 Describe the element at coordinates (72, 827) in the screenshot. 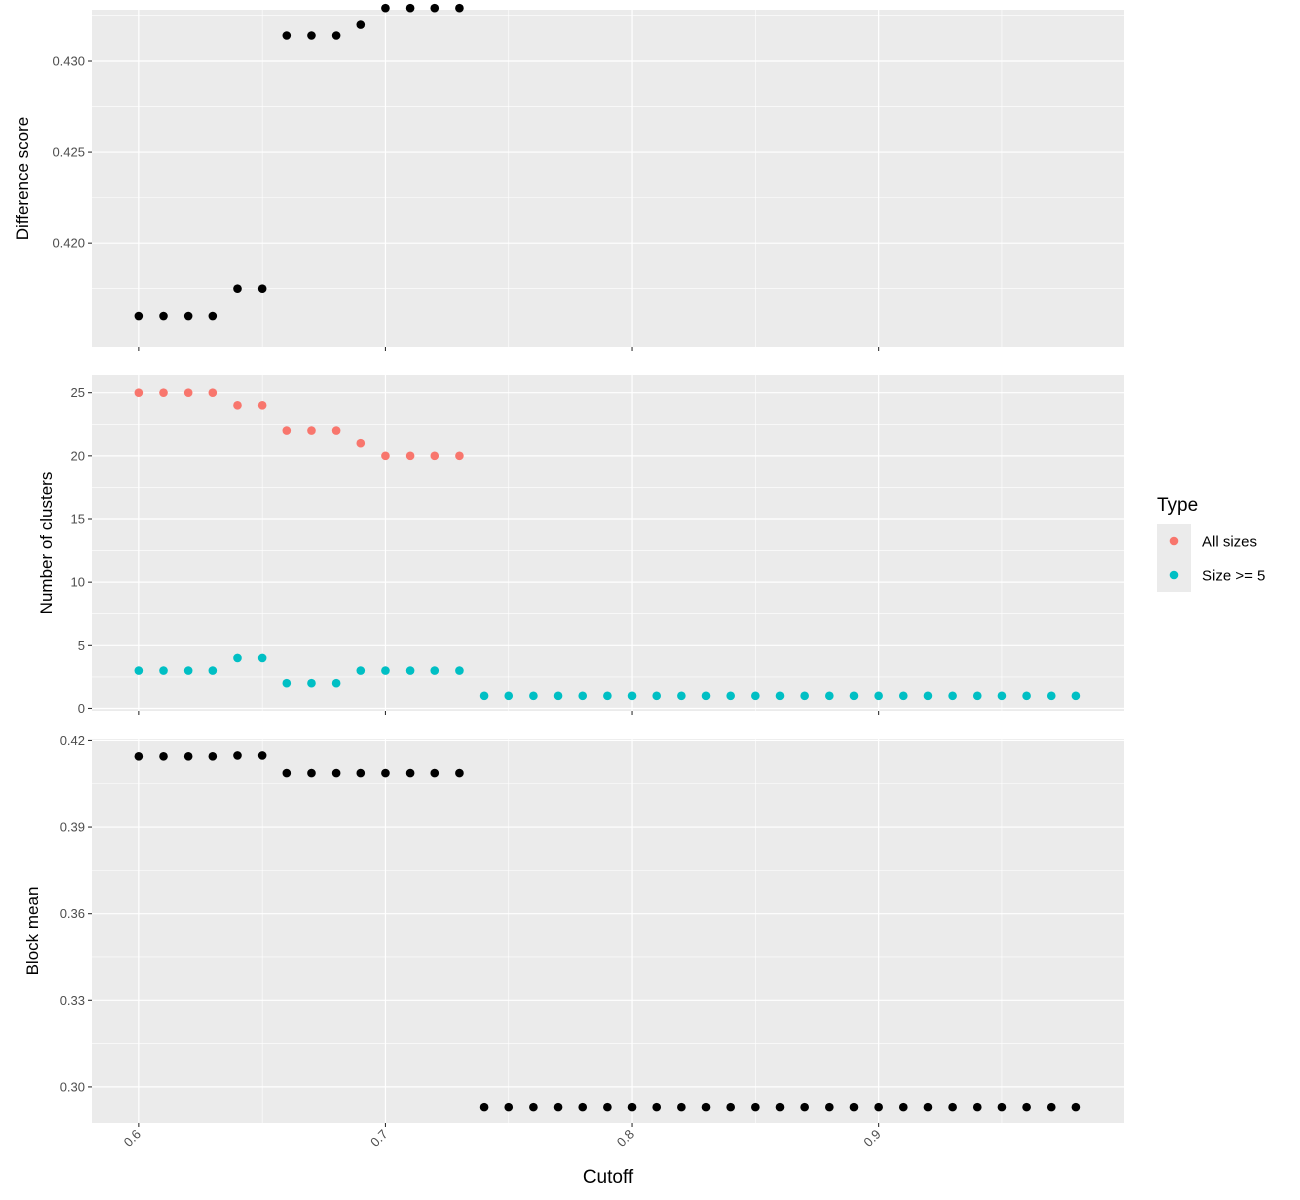

I see `y-tick-label: 0.39` at that location.